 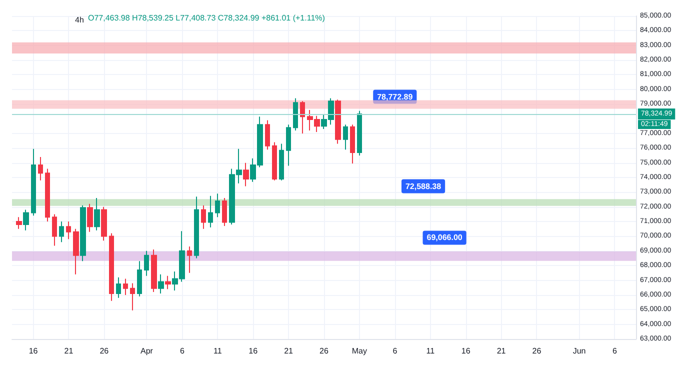 What do you see at coordinates (207, 18) in the screenshot?
I see `annotation: O77,463.98 H78,539.25 L77,408.73 C78,324.99 +861.01 (+1.11%)` at bounding box center [207, 18].